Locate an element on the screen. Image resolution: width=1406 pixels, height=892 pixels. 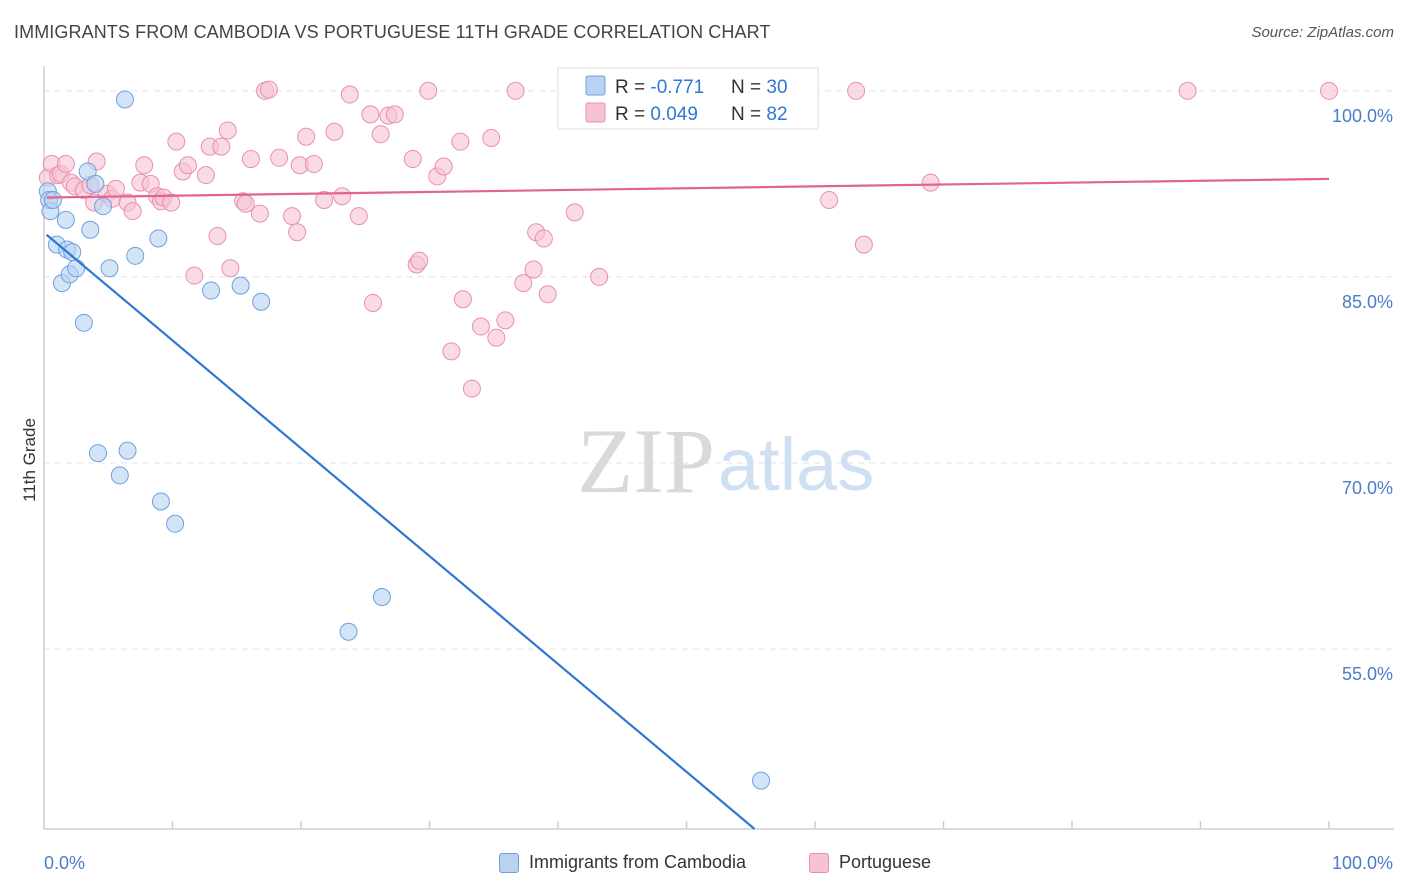
watermark-zip: ZIP is located at coordinates (646, 461).